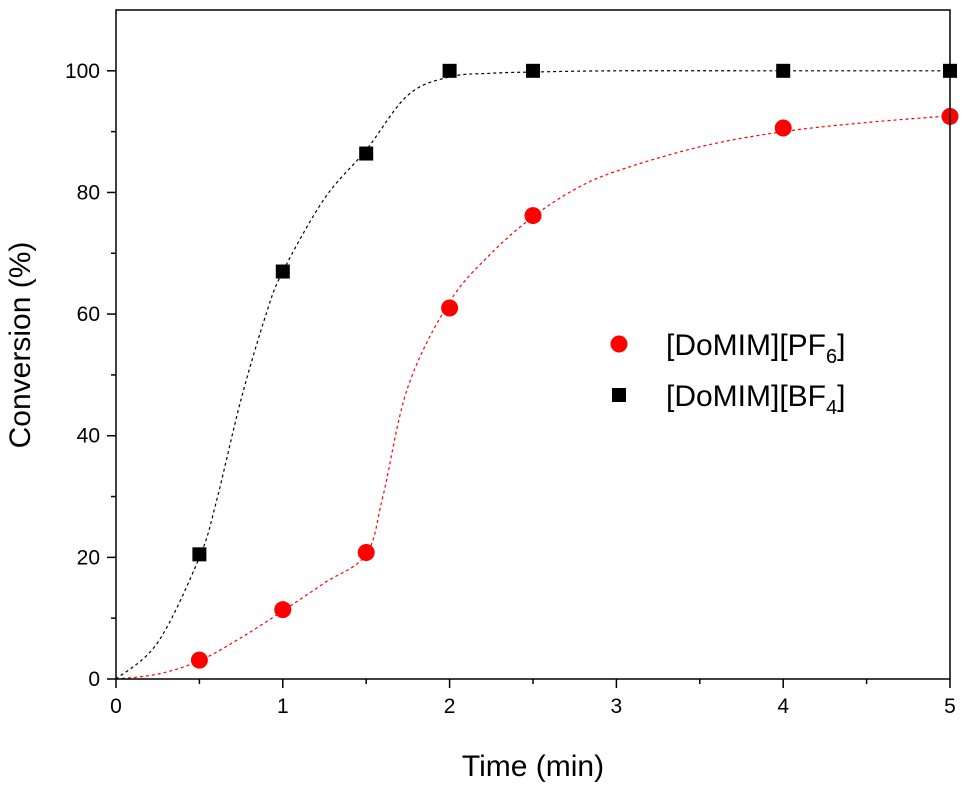 Image resolution: width=963 pixels, height=787 pixels. What do you see at coordinates (619, 344) in the screenshot?
I see `legend-marker-pf6` at bounding box center [619, 344].